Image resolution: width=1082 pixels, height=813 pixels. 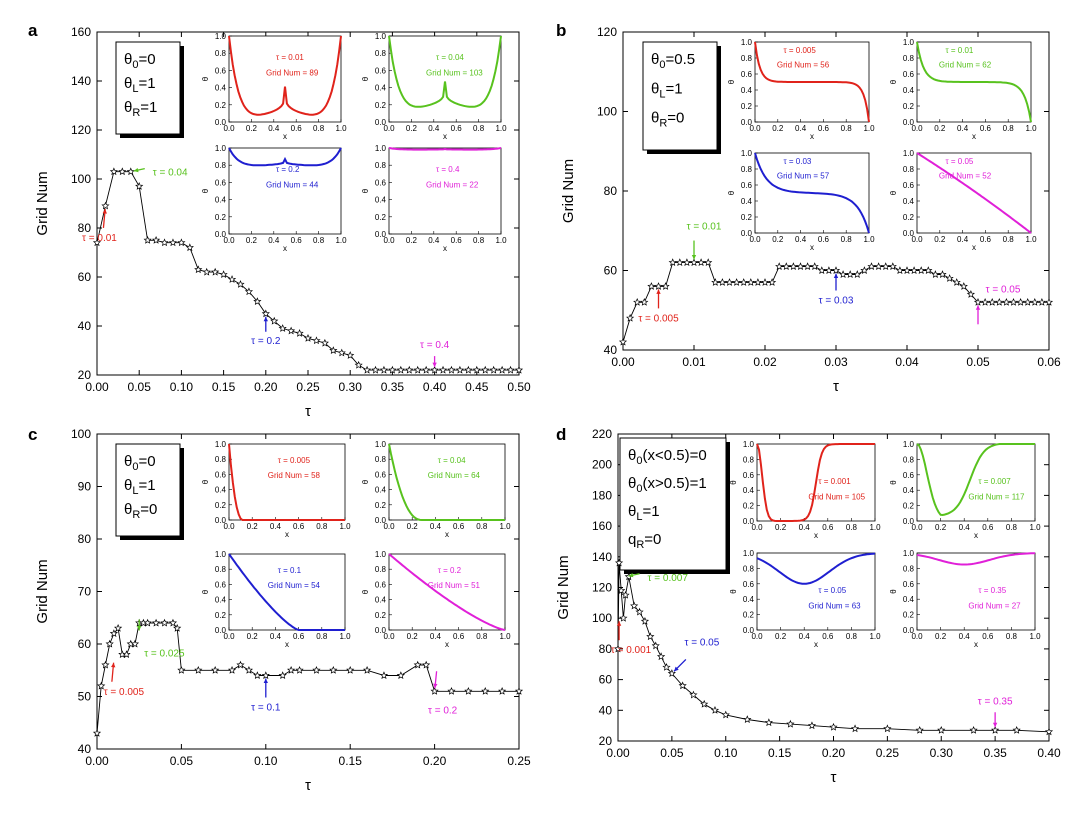 What do you see at coordinates (960, 50) in the screenshot?
I see `inset-tau-label: τ = 0.01` at bounding box center [960, 50].